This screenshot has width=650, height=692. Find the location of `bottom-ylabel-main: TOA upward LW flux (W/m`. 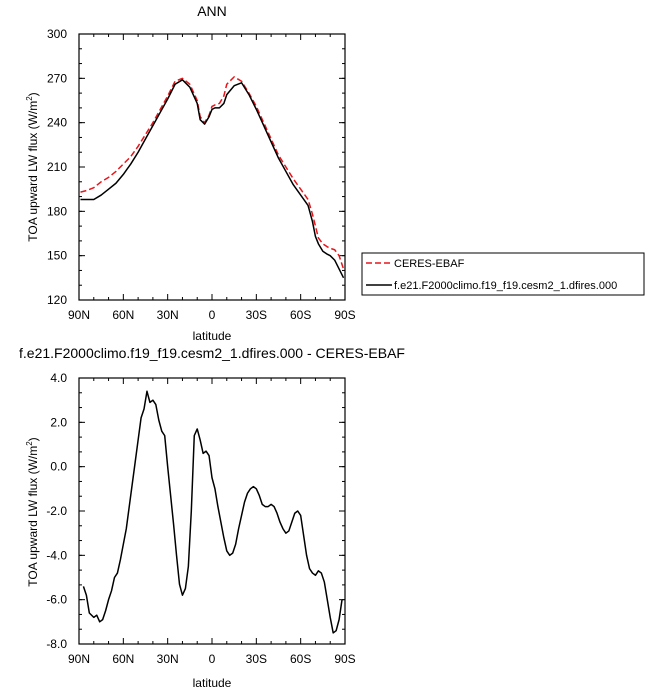

bottom-ylabel-main: TOA upward LW flux (W/m is located at coordinates (33, 516).